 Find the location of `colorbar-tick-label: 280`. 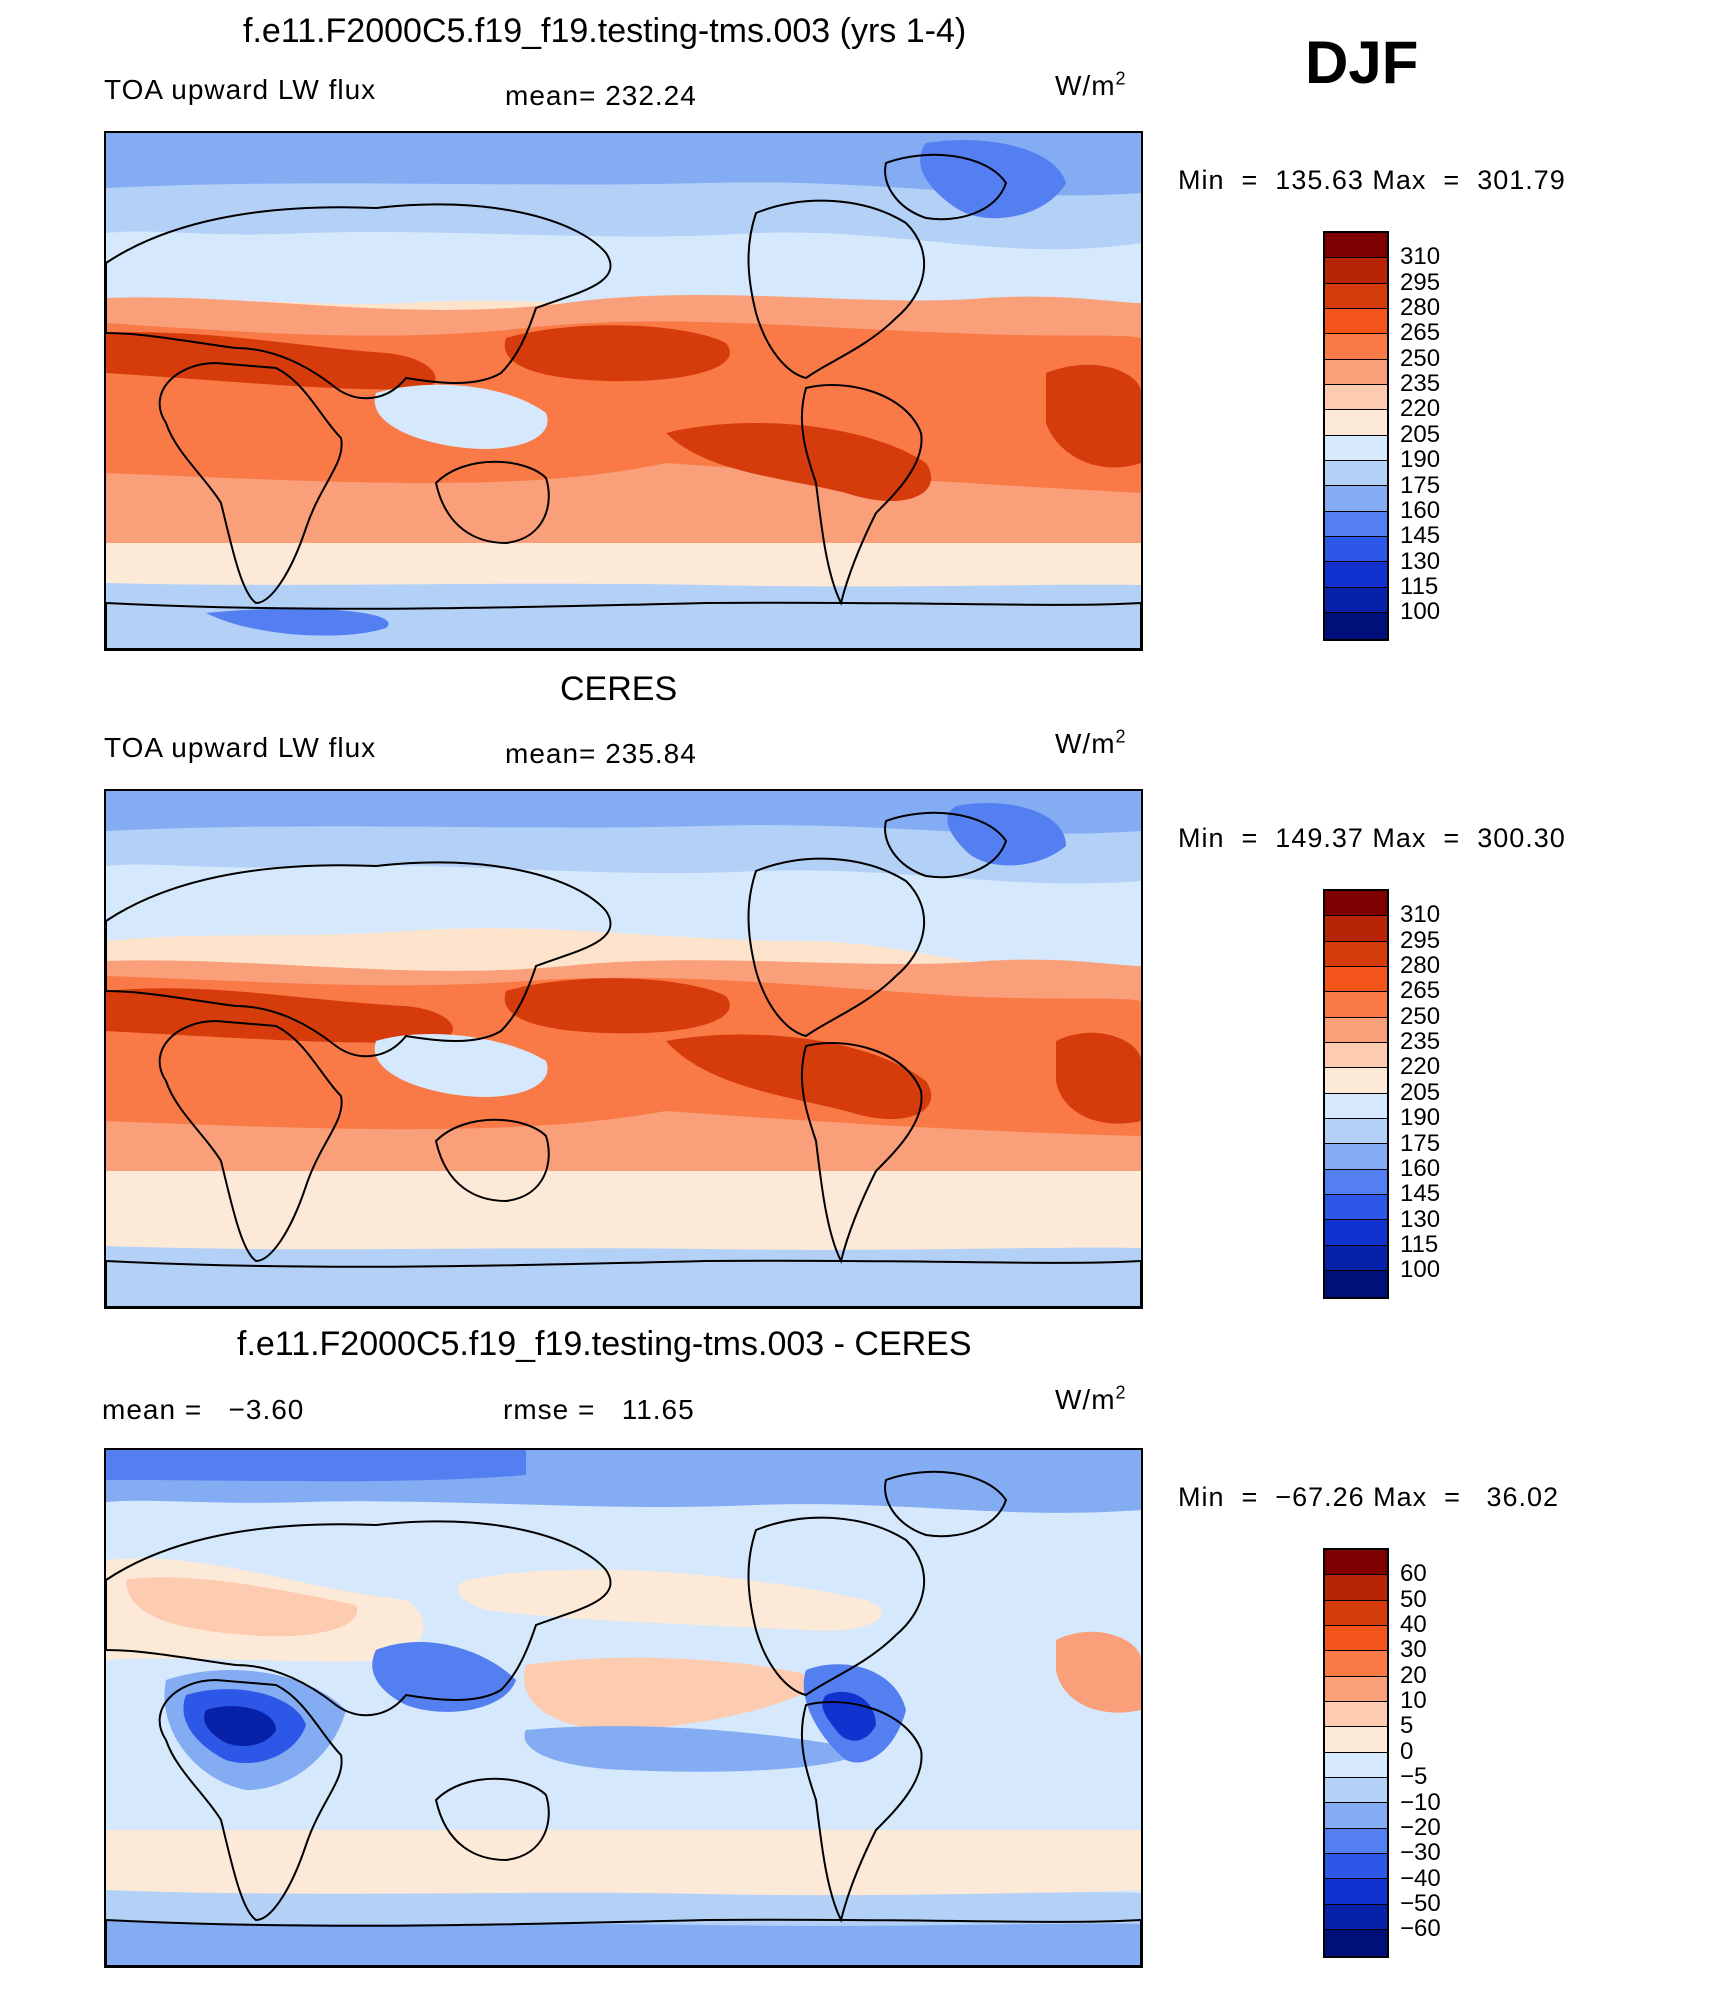

colorbar-tick-label: 280 is located at coordinates (1420, 966).